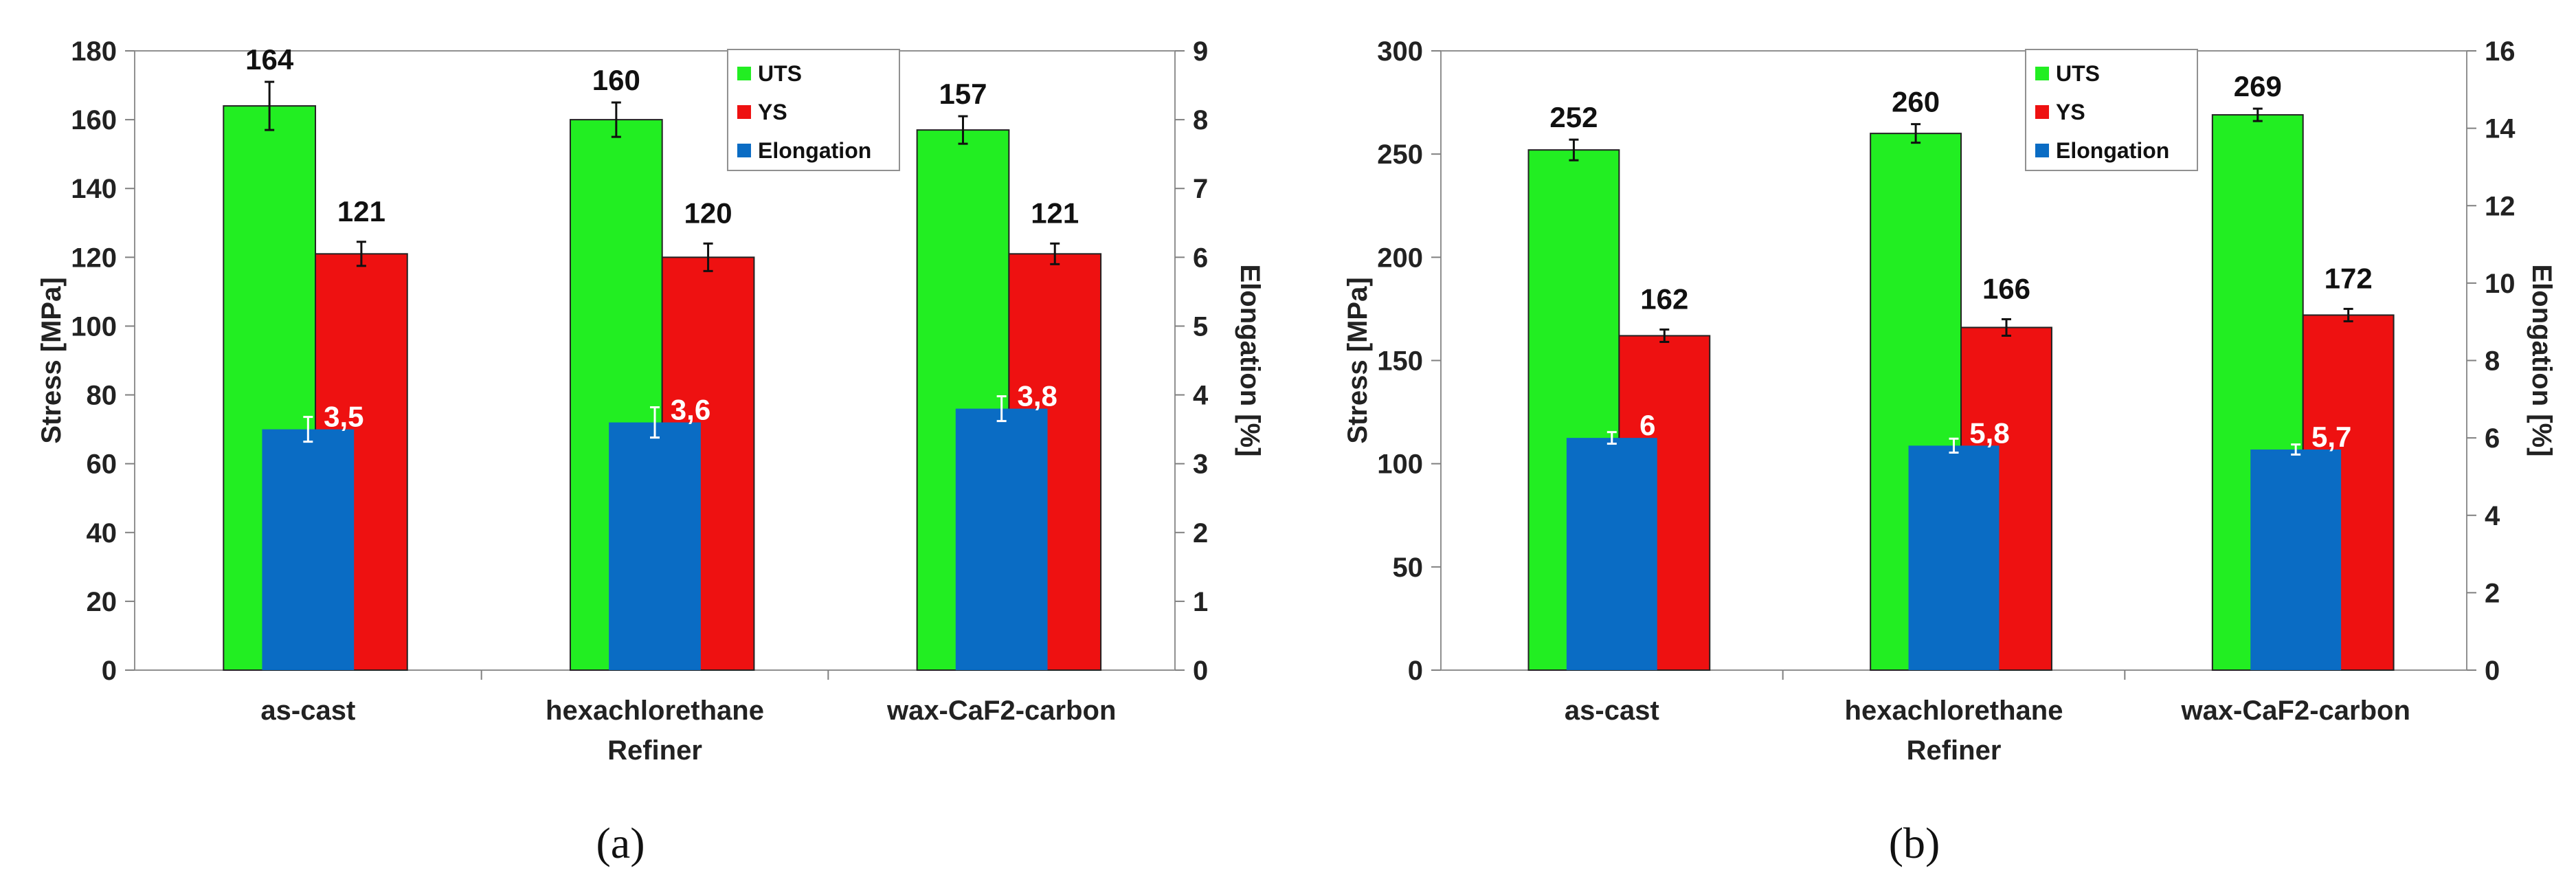 The height and width of the screenshot is (888, 2576). Describe the element at coordinates (1200, 52) in the screenshot. I see `y2-tick-label: 9` at that location.